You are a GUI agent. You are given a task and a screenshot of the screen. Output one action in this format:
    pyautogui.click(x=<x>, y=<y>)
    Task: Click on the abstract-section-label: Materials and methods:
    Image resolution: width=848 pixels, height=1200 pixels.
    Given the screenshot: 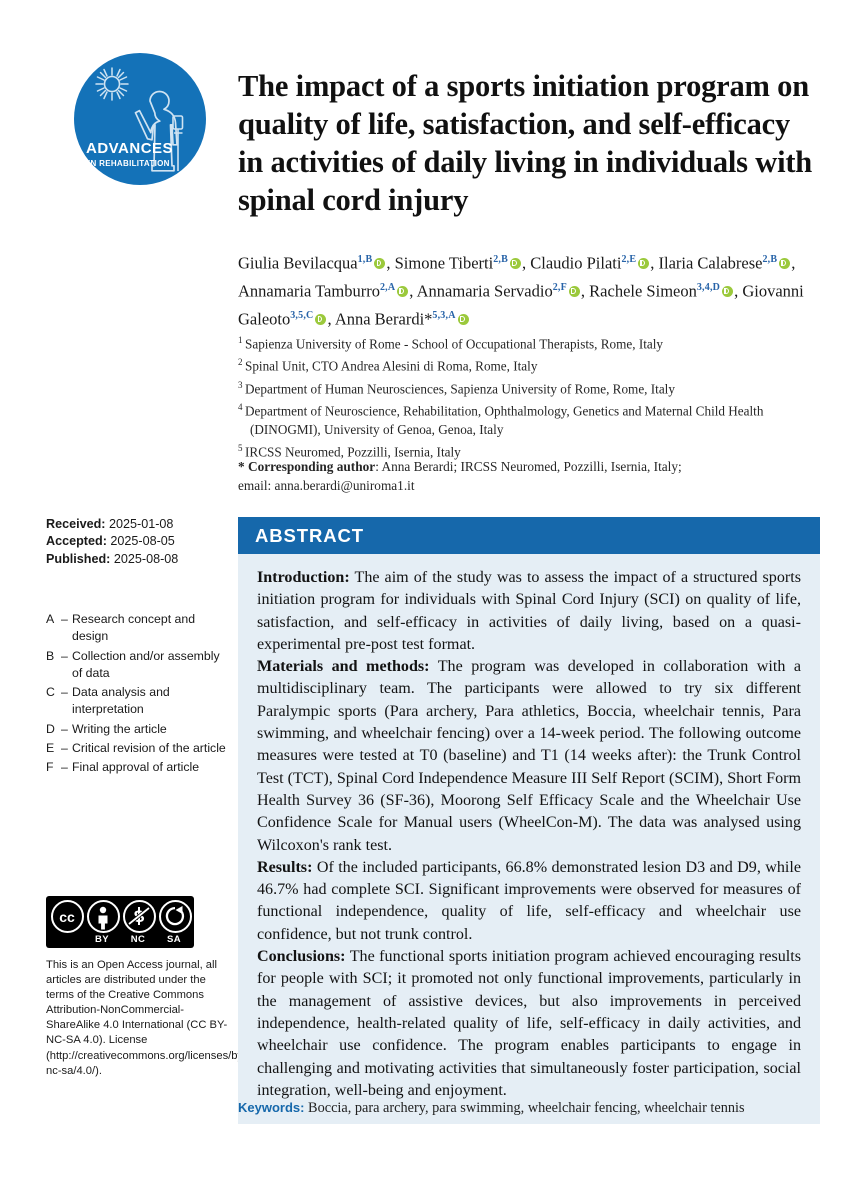 What is the action you would take?
    pyautogui.click(x=343, y=667)
    